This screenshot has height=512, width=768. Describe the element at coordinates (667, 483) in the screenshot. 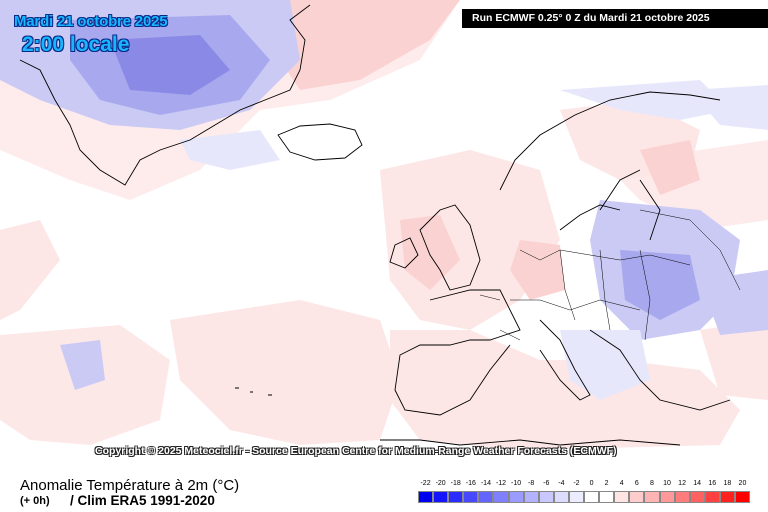

I see `legend-label: 10` at that location.